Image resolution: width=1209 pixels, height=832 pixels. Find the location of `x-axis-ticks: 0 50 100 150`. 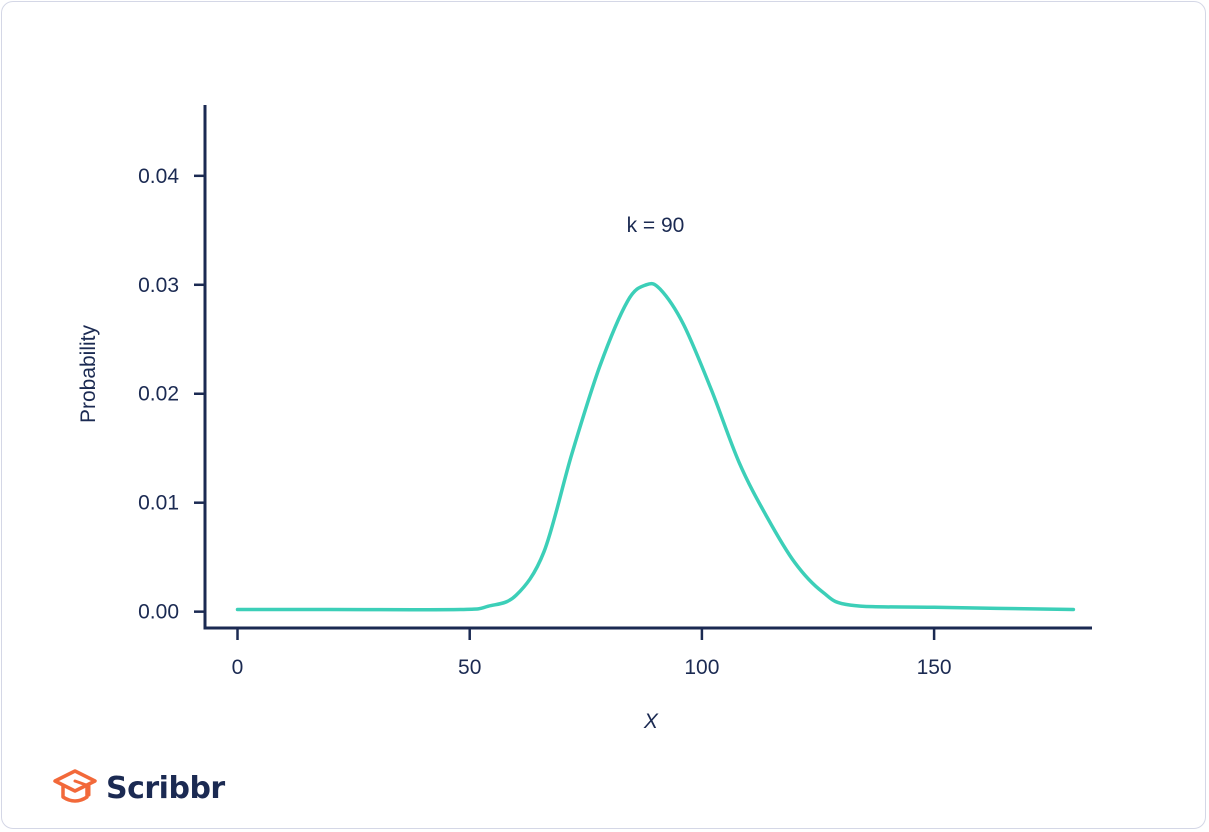

x-axis-ticks: 0 50 100 150 is located at coordinates (592, 653).